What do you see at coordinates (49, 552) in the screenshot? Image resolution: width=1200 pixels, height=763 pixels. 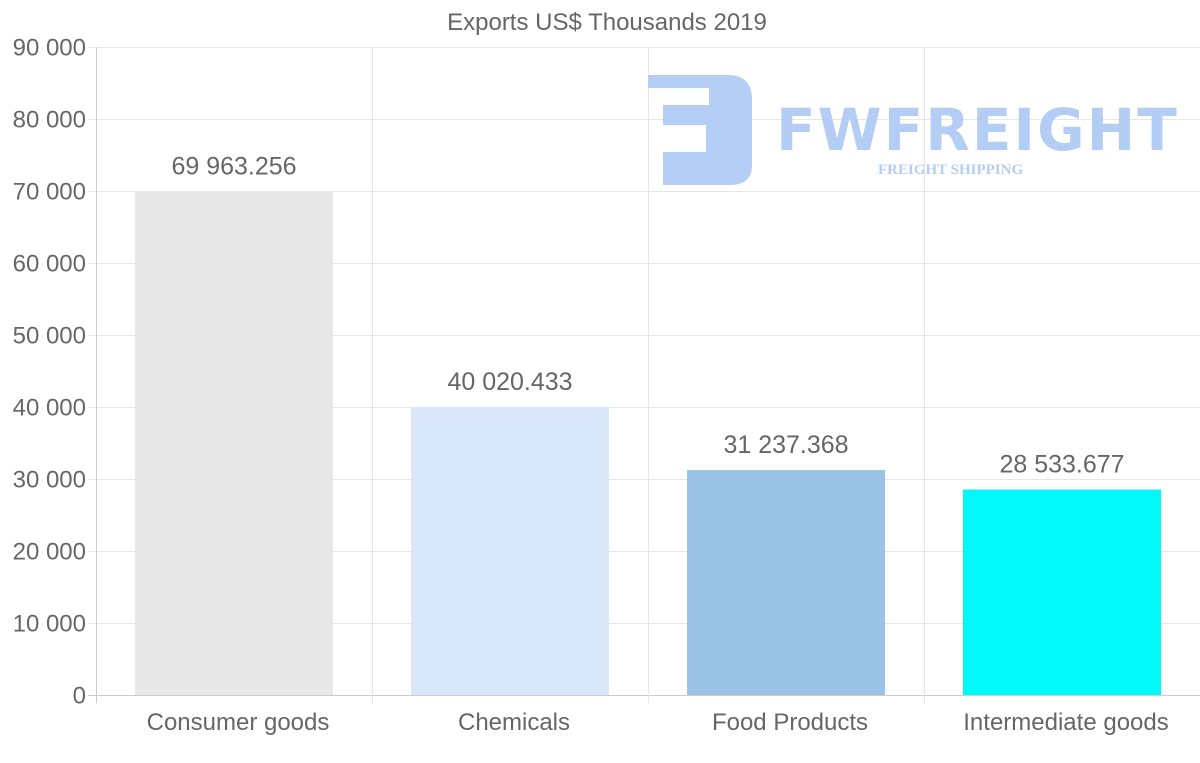 I see `y-tick-label: 20 000` at bounding box center [49, 552].